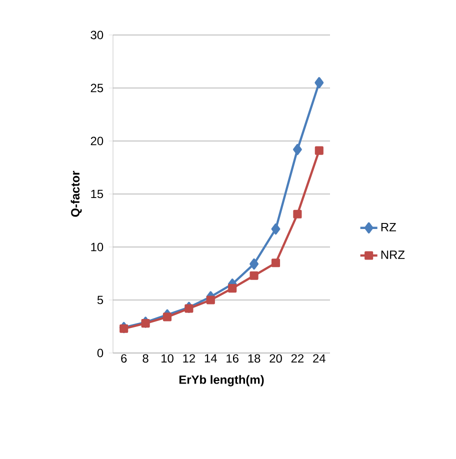 This screenshot has height=459, width=456. What do you see at coordinates (100, 300) in the screenshot?
I see `y-tick-label: 5` at bounding box center [100, 300].